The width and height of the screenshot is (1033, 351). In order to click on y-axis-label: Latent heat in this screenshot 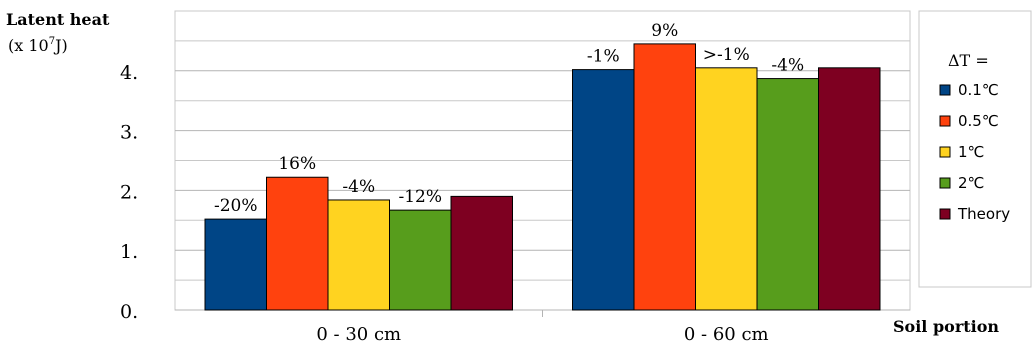, I will do `click(58, 19)`.